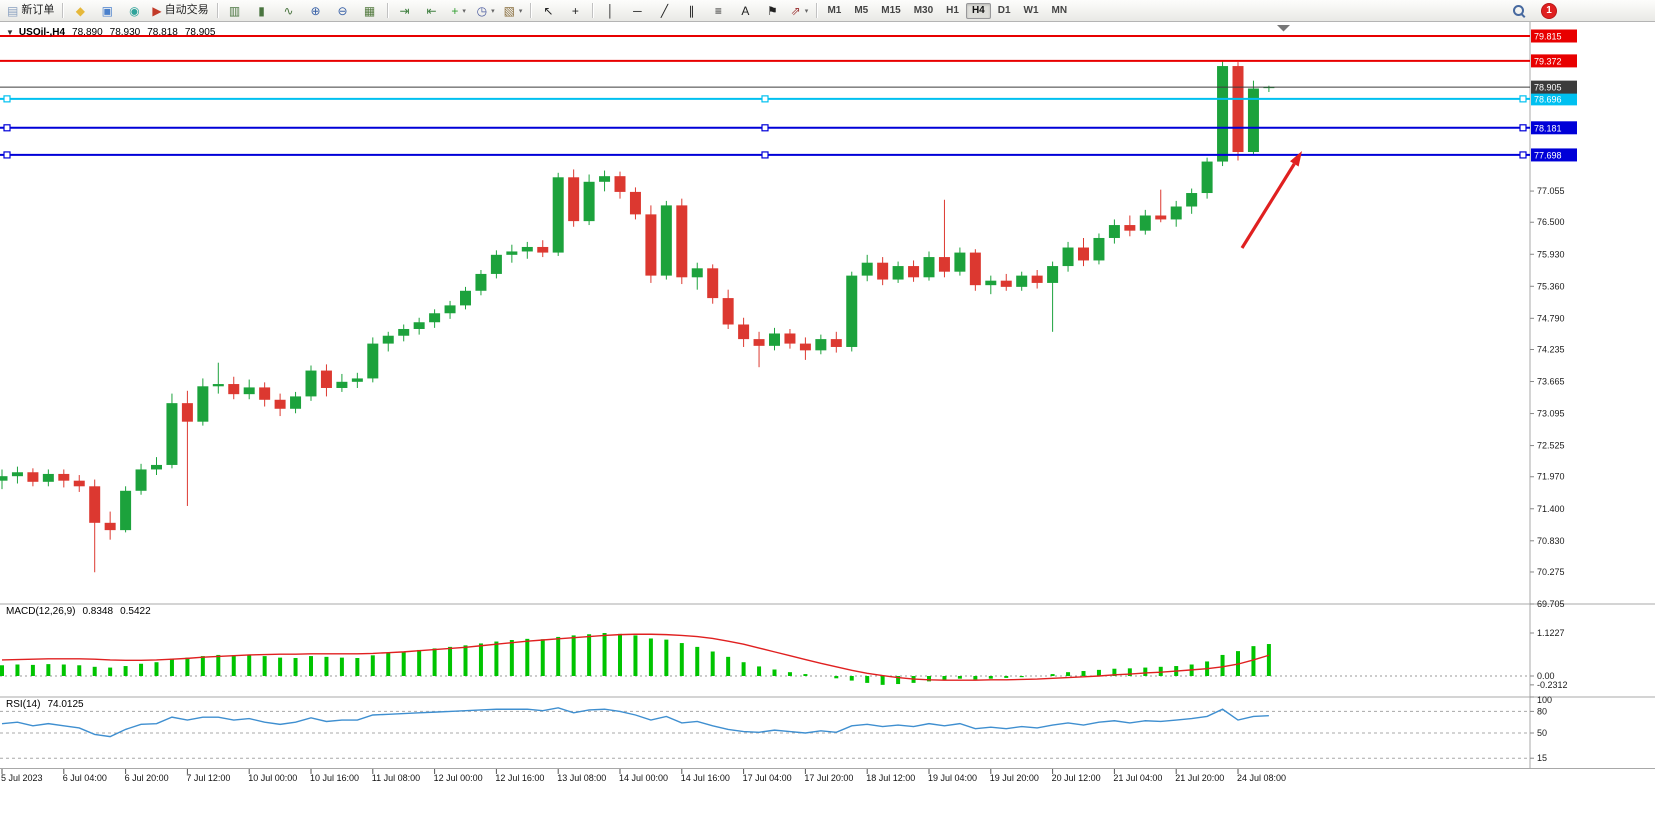 The width and height of the screenshot is (1655, 833). What do you see at coordinates (316, 11) in the screenshot?
I see `zoom-in-button: ⊕` at bounding box center [316, 11].